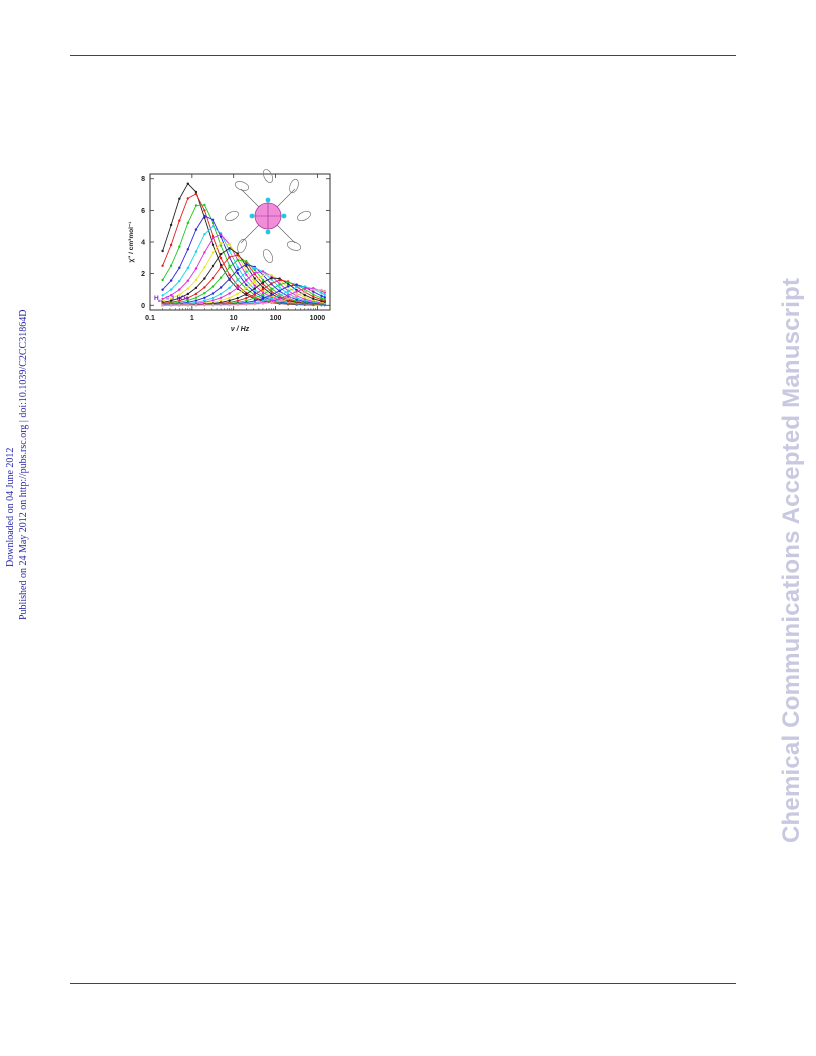  Describe the element at coordinates (143, 179) in the screenshot. I see `y-tick-label: 8` at that location.